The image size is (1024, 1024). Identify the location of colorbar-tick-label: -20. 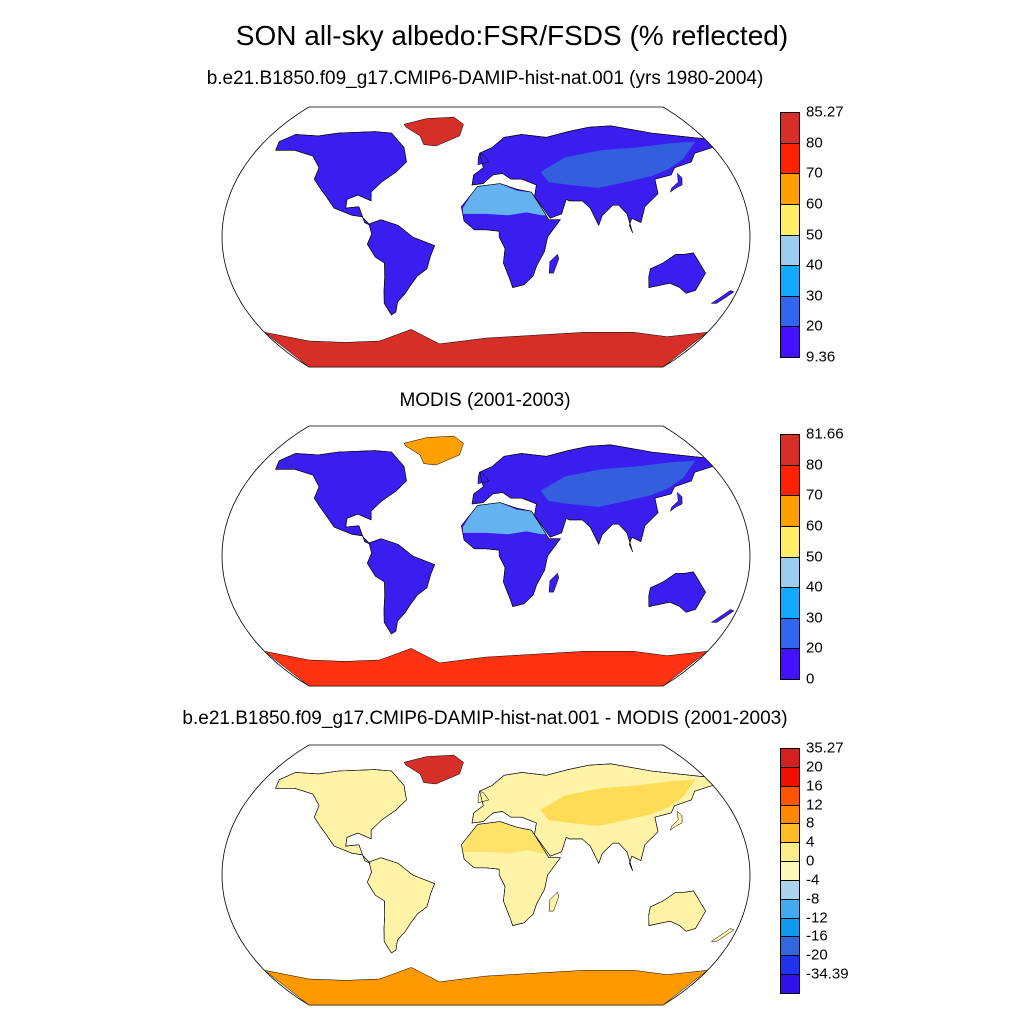
(817, 955).